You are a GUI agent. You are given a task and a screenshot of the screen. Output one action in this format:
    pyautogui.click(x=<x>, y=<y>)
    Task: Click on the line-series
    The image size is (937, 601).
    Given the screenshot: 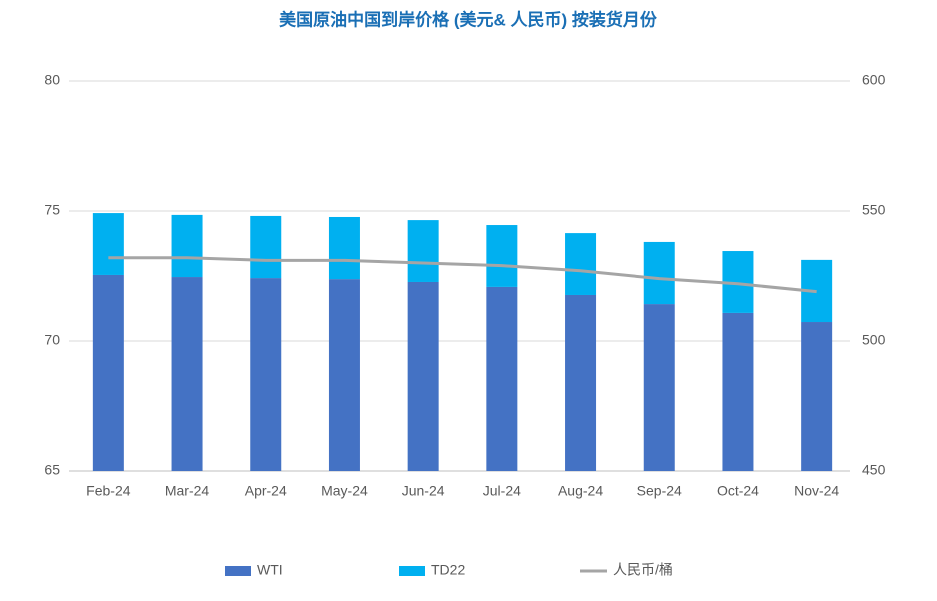 What is the action you would take?
    pyautogui.click(x=462, y=275)
    